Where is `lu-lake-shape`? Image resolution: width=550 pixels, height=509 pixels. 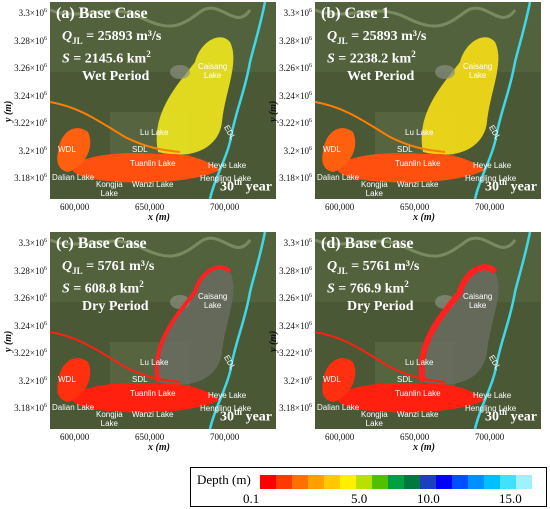
lu-lake-shape is located at coordinates (445, 72).